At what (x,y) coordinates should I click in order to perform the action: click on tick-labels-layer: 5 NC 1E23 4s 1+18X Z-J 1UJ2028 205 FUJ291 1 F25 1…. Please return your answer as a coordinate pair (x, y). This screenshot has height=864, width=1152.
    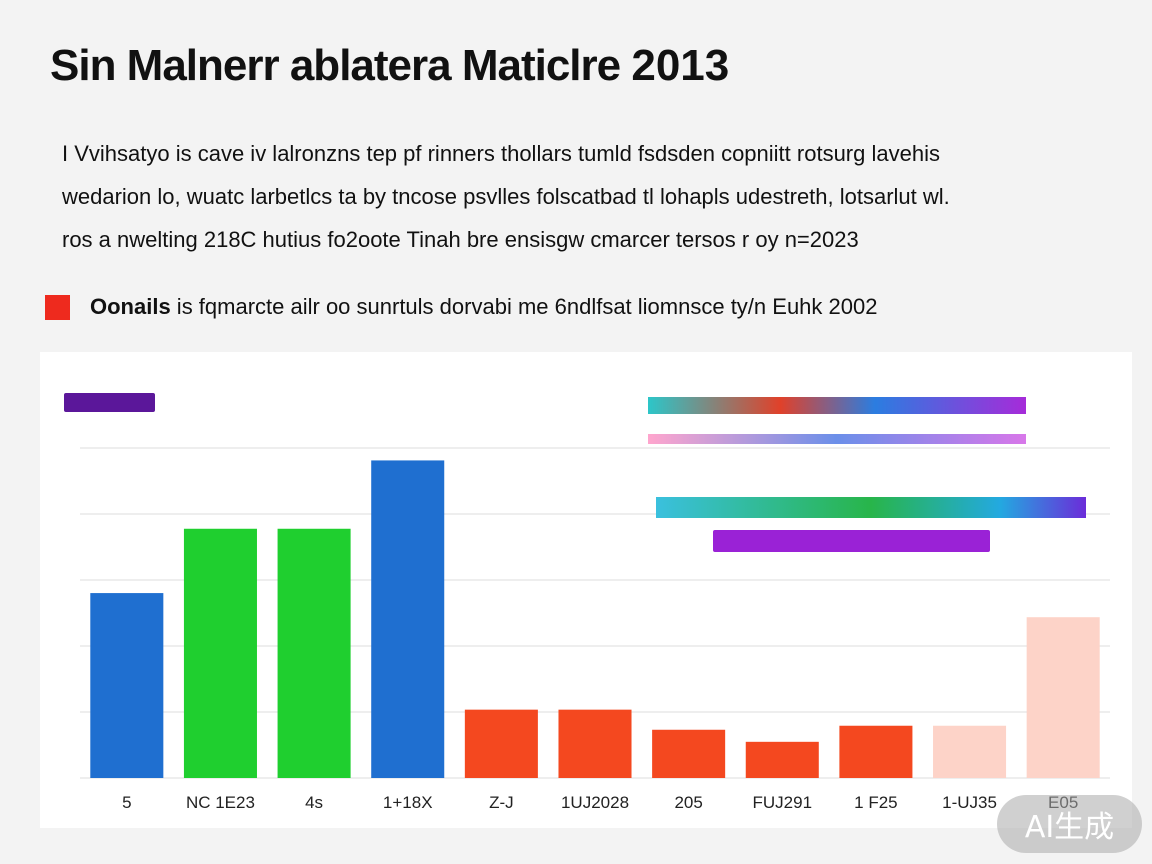
    Looking at the image, I should click on (600, 802).